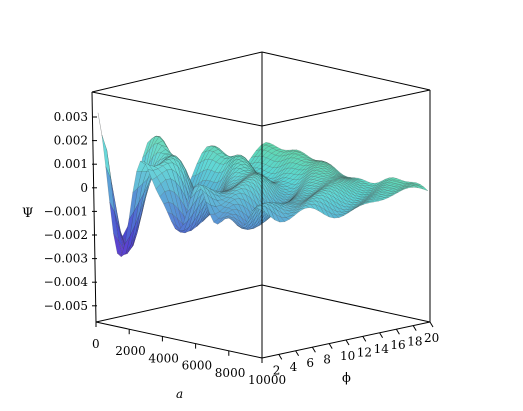  Describe the element at coordinates (84, 188) in the screenshot. I see `z-tick-label: 0` at that location.